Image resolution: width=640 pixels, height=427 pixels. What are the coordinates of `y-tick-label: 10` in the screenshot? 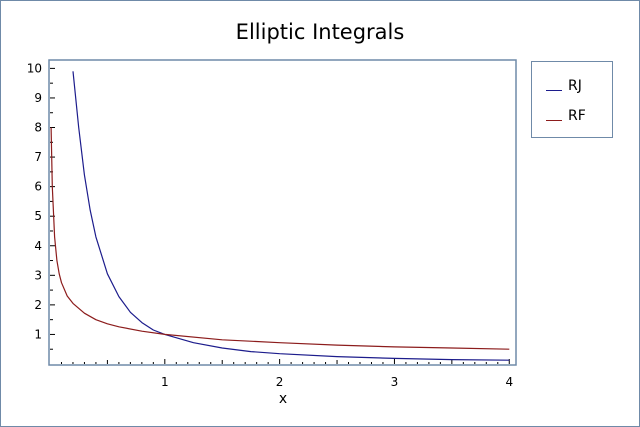 It's located at (34, 68).